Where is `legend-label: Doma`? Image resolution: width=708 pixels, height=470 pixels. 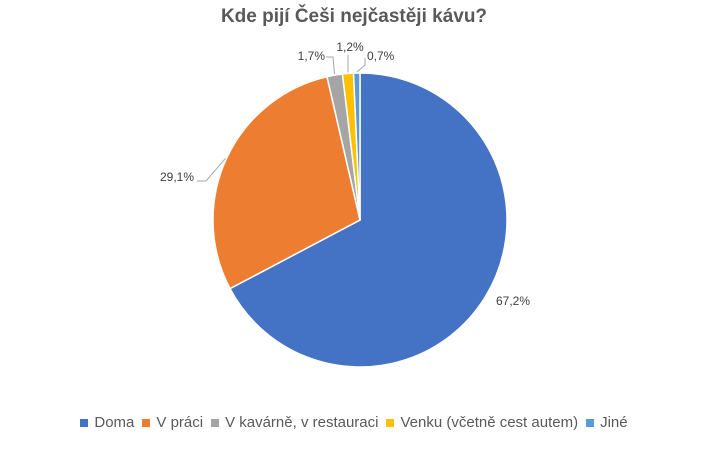 legend-label: Doma is located at coordinates (114, 422).